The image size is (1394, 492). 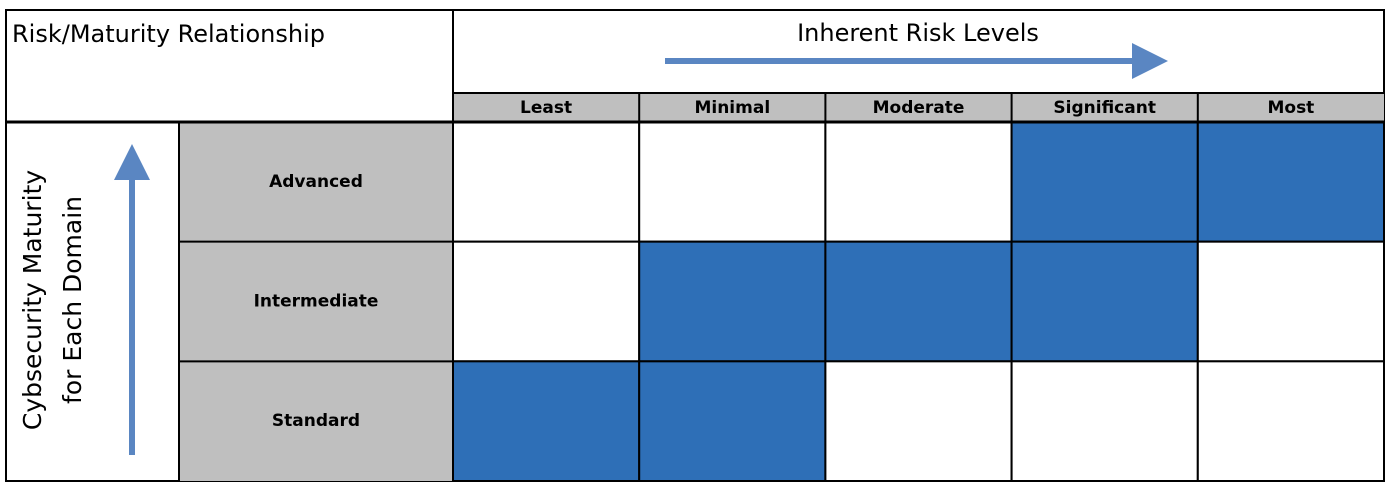 What do you see at coordinates (316, 421) in the screenshot?
I see `row-label: Standard` at bounding box center [316, 421].